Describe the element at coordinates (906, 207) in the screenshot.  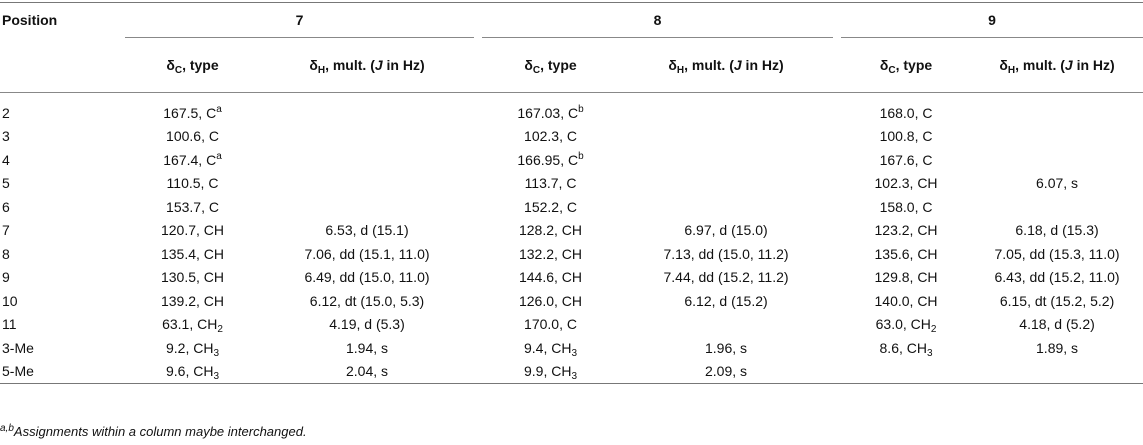
I see `delta-c-cell-9: 158.0, C` at that location.